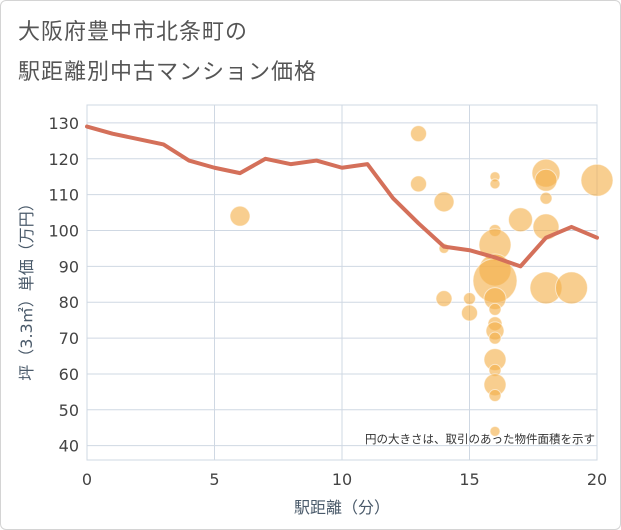 Image resolution: width=621 pixels, height=530 pixels. What do you see at coordinates (63, 159) in the screenshot?
I see `y-tick-label: 120` at bounding box center [63, 159].